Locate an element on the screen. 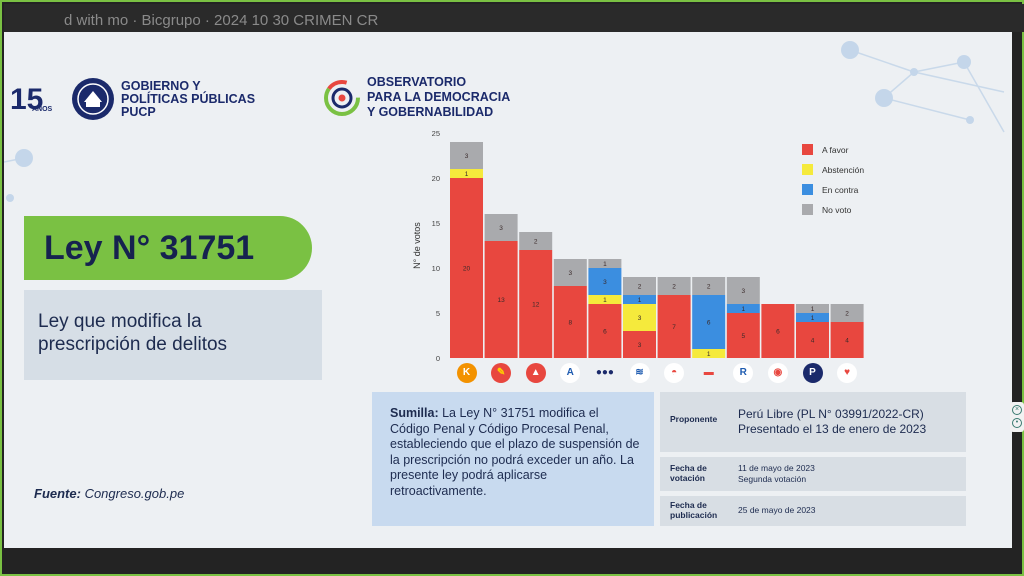 The height and width of the screenshot is (576, 1024). law-subtitle-line-2: prescripción de delitos is located at coordinates (133, 344).